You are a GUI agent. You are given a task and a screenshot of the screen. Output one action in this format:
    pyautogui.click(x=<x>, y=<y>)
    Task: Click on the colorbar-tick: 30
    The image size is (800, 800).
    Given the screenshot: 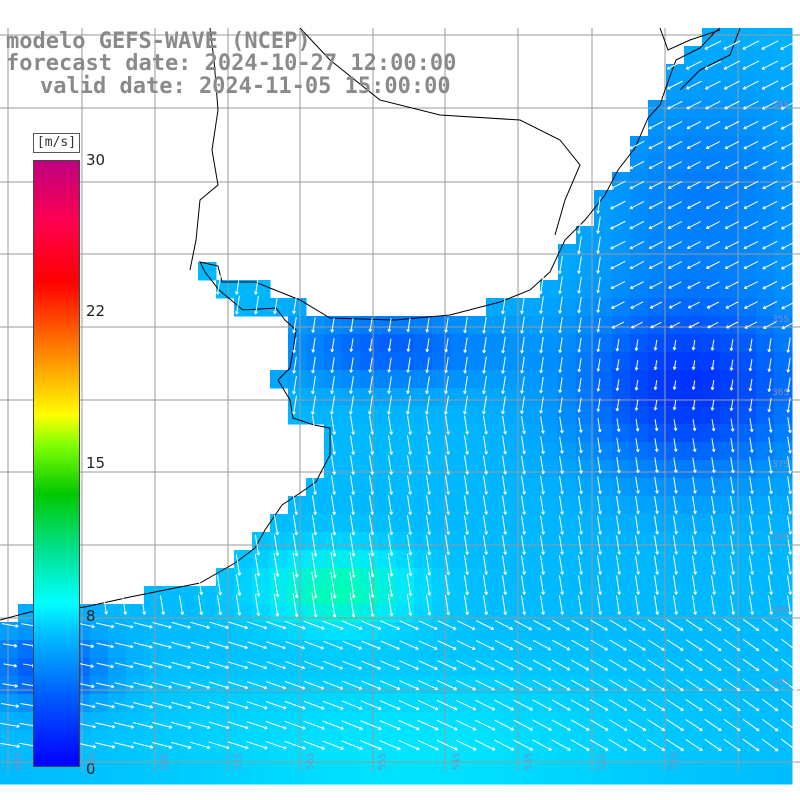 What is the action you would take?
    pyautogui.click(x=96, y=160)
    